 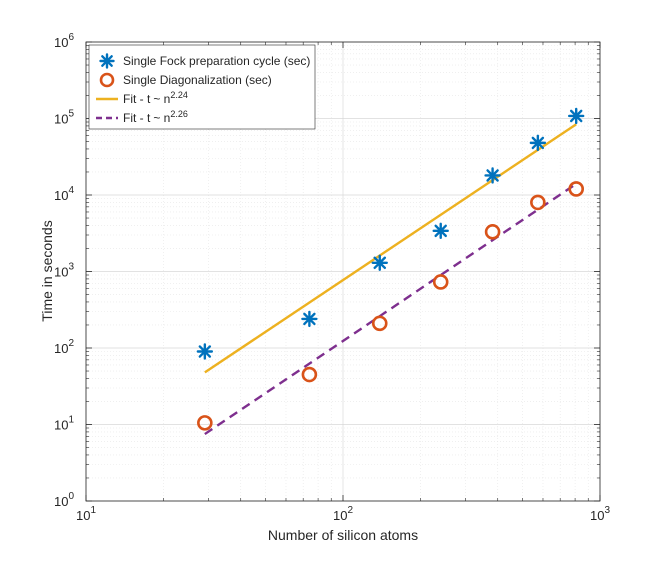 I want to click on legend-label: Fit - t ~ n2.26, so click(x=155, y=117).